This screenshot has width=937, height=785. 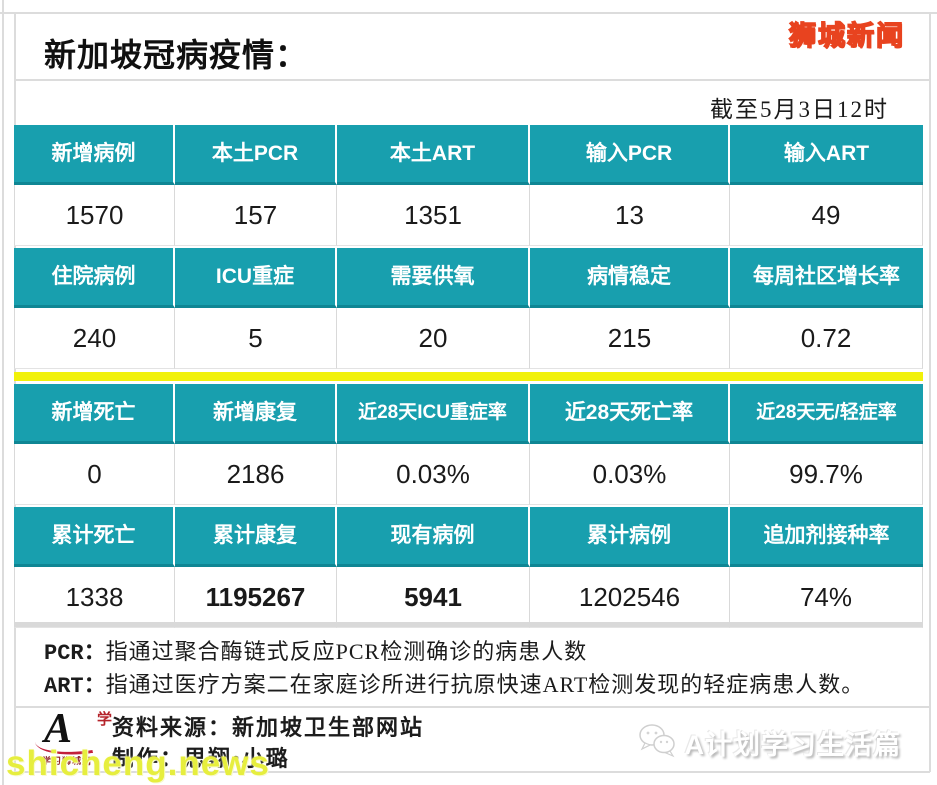 I want to click on header-cell: 累计死亡, so click(x=94, y=537).